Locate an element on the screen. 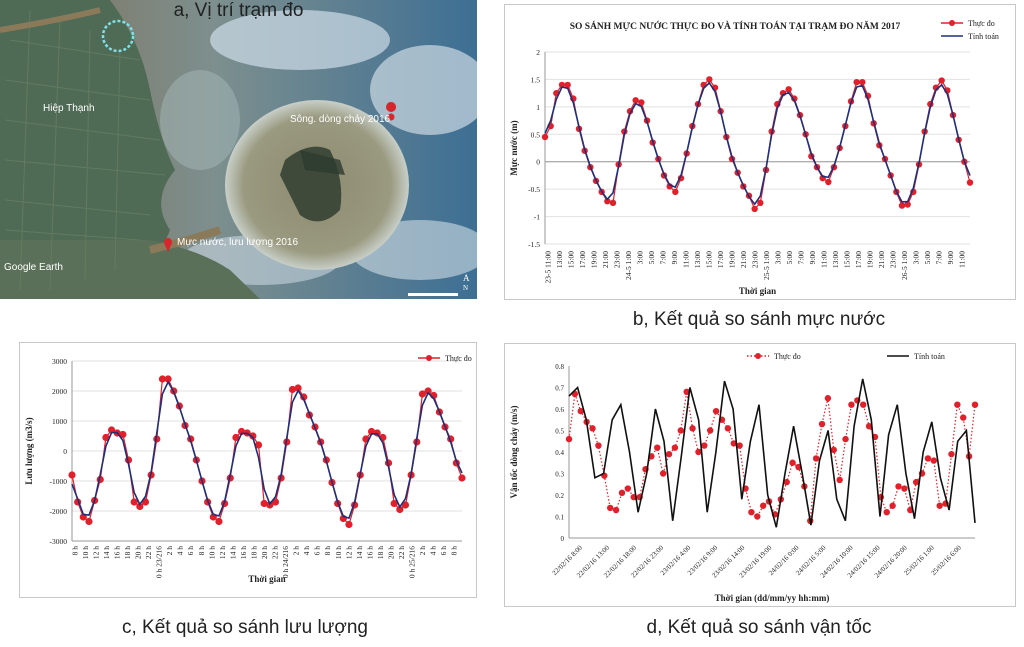 The image size is (1024, 647). y-tick-label: 0.5 is located at coordinates (536, 134).